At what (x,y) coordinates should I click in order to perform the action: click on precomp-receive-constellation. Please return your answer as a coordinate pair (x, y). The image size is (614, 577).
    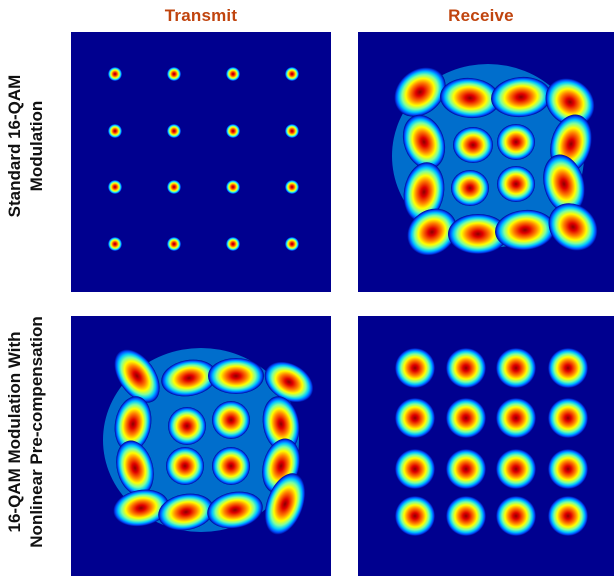
    Looking at the image, I should click on (491, 442).